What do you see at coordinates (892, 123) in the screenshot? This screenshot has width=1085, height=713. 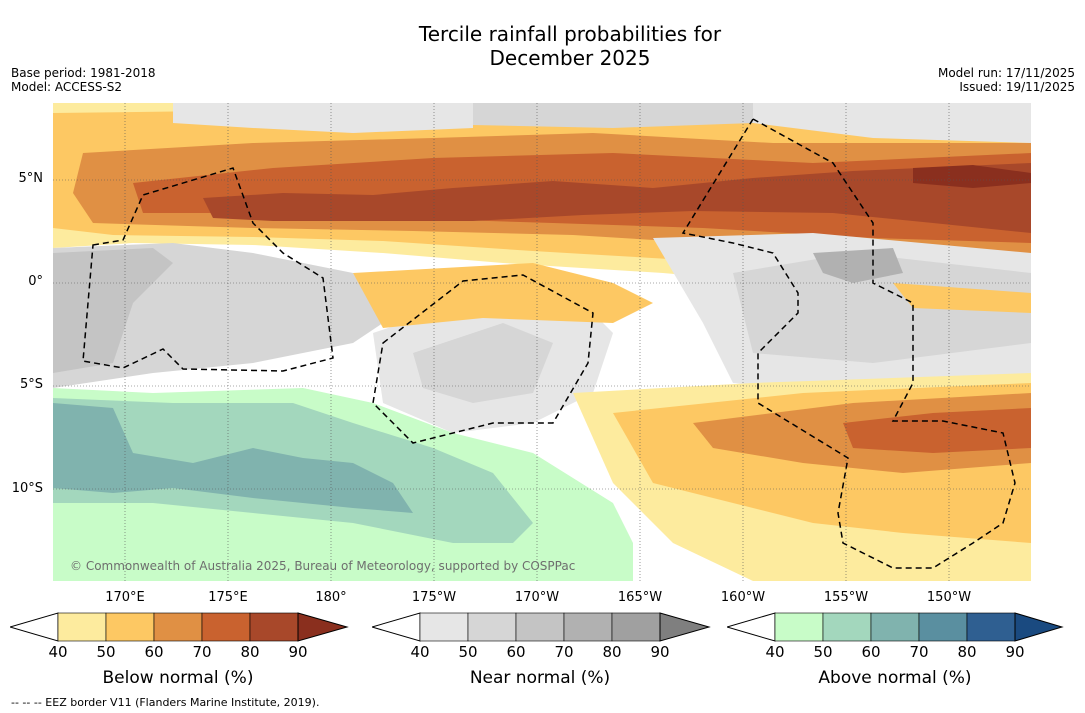 I see `near-normal-northeast-patch` at bounding box center [892, 123].